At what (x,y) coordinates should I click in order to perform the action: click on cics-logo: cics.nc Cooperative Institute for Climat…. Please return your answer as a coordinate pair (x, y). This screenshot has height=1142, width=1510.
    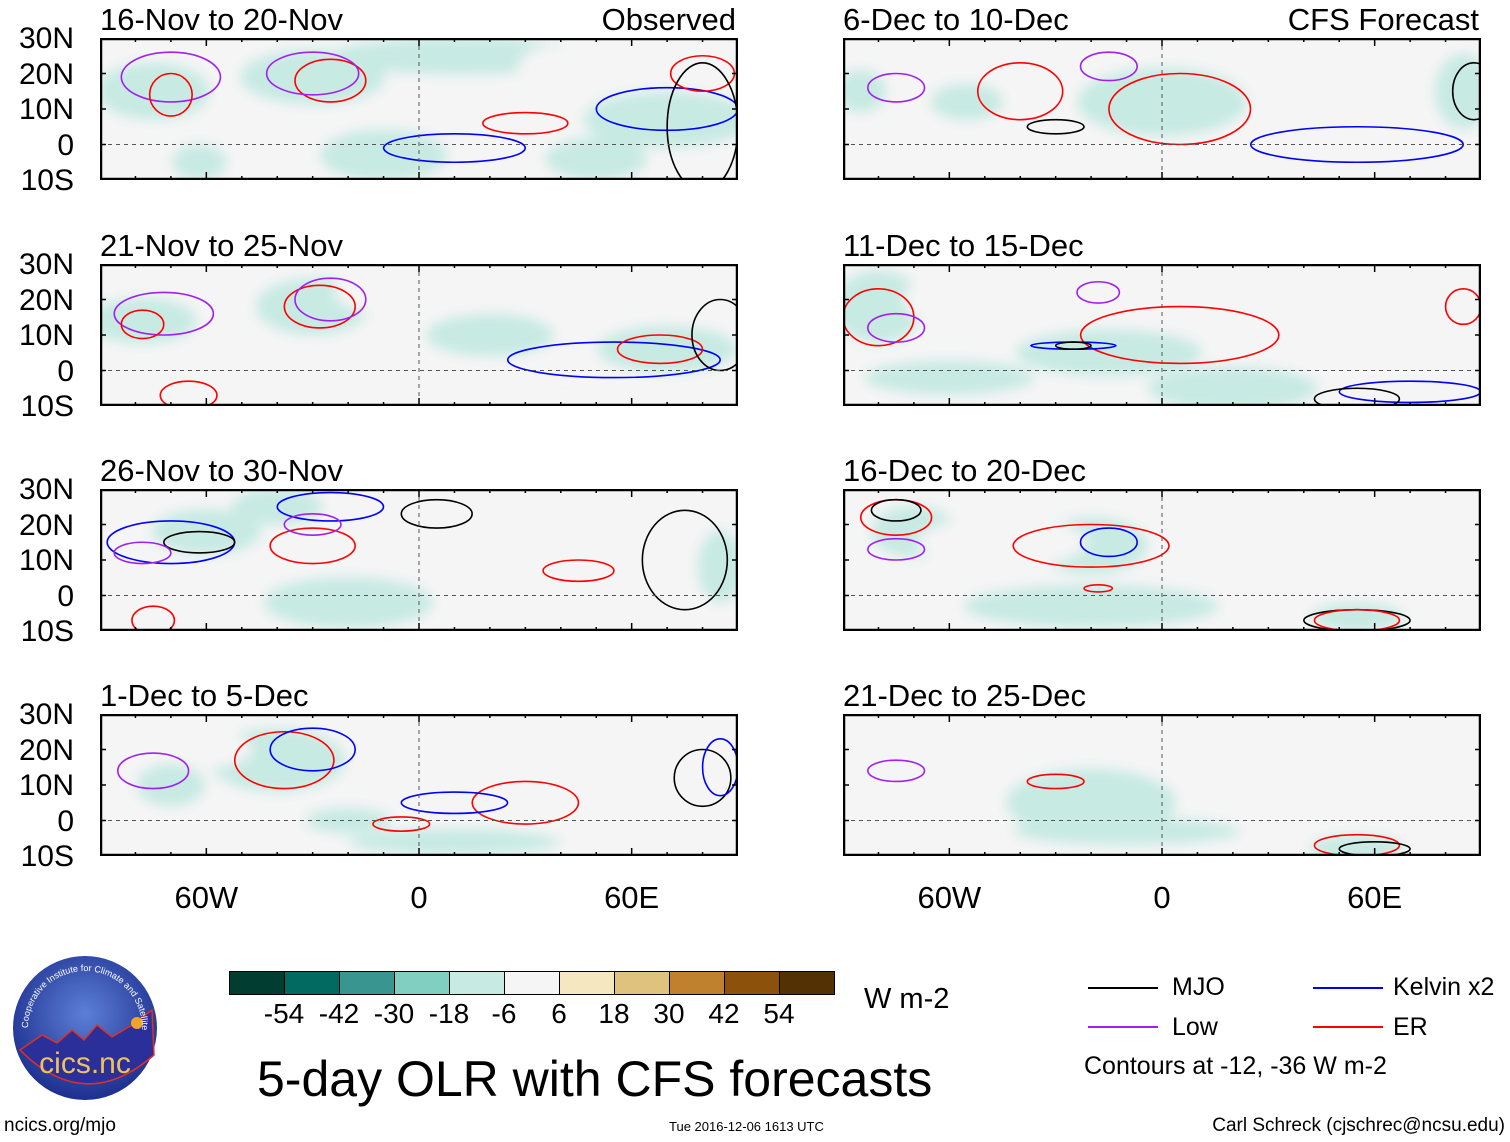
    Looking at the image, I should click on (84, 1027).